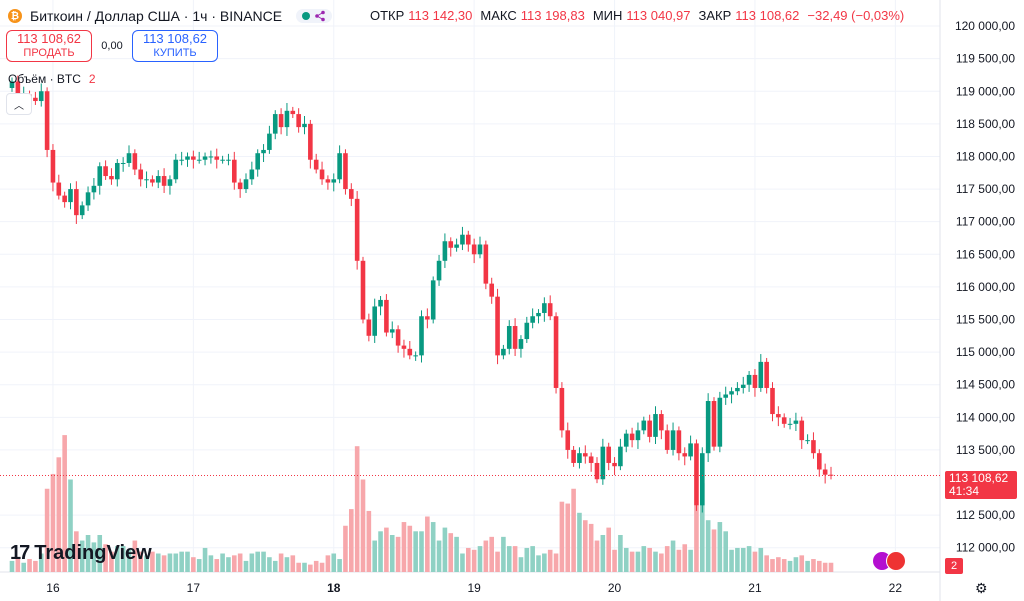 The image size is (1024, 601). What do you see at coordinates (954, 566) in the screenshot?
I see `last-volume-tag: 2` at bounding box center [954, 566].